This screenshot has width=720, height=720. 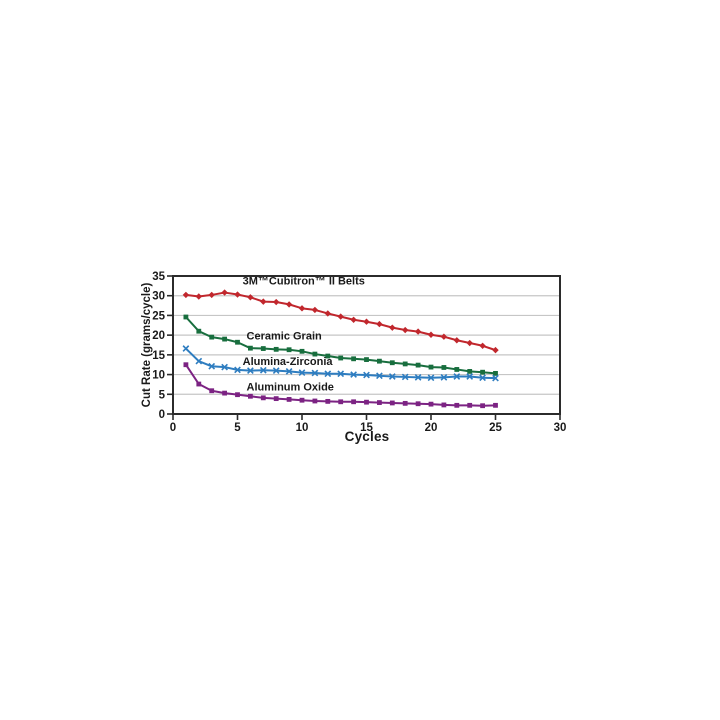 What do you see at coordinates (158, 316) in the screenshot?
I see `y-tick-label-25: 25` at bounding box center [158, 316].